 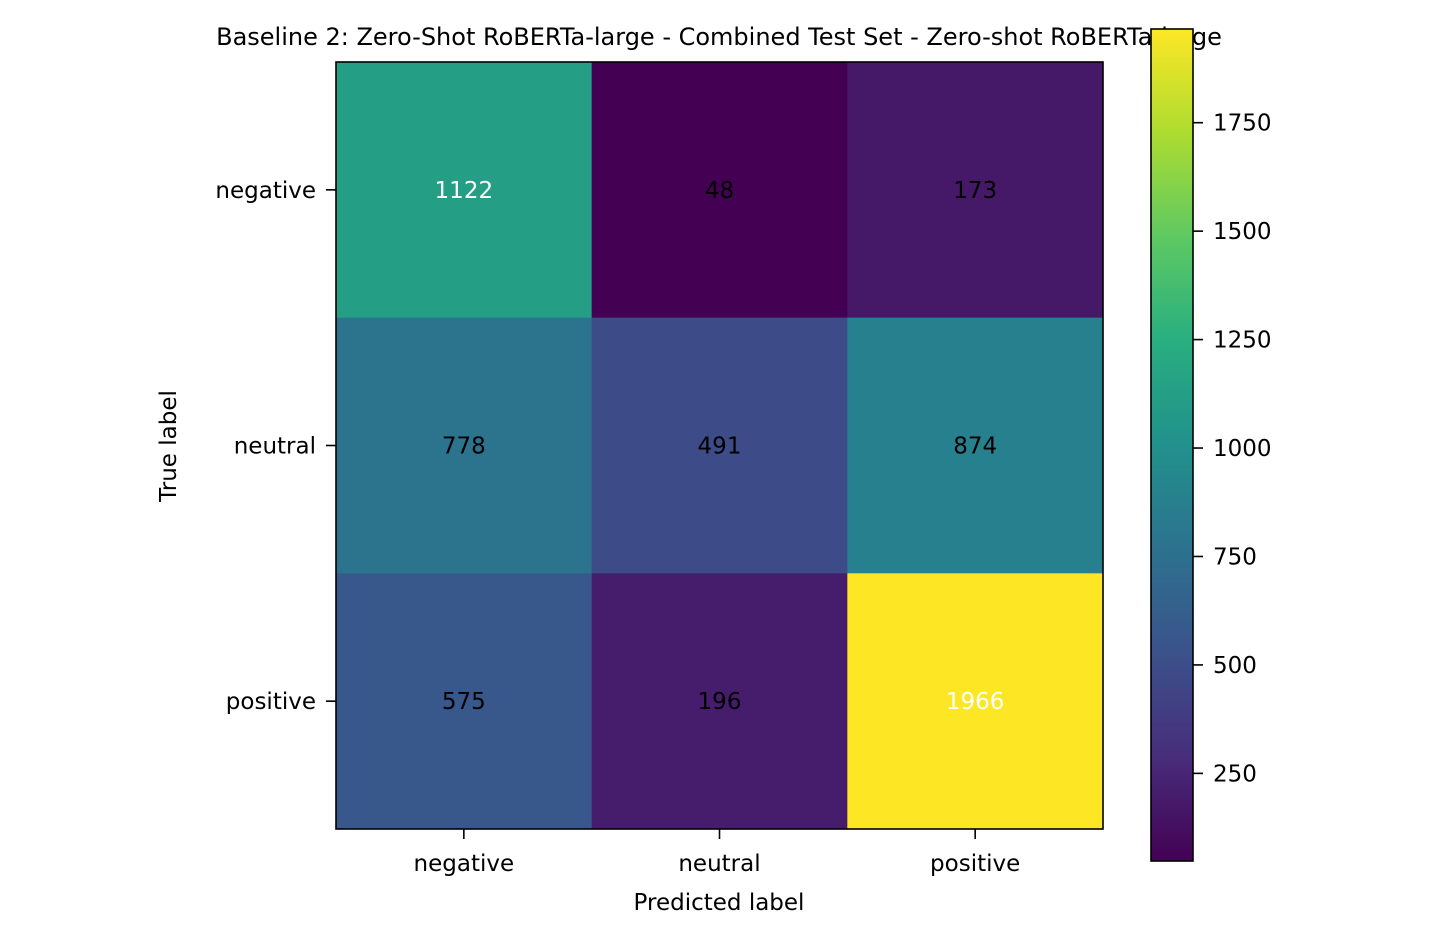 I want to click on cell-value-label: 575, so click(x=464, y=702).